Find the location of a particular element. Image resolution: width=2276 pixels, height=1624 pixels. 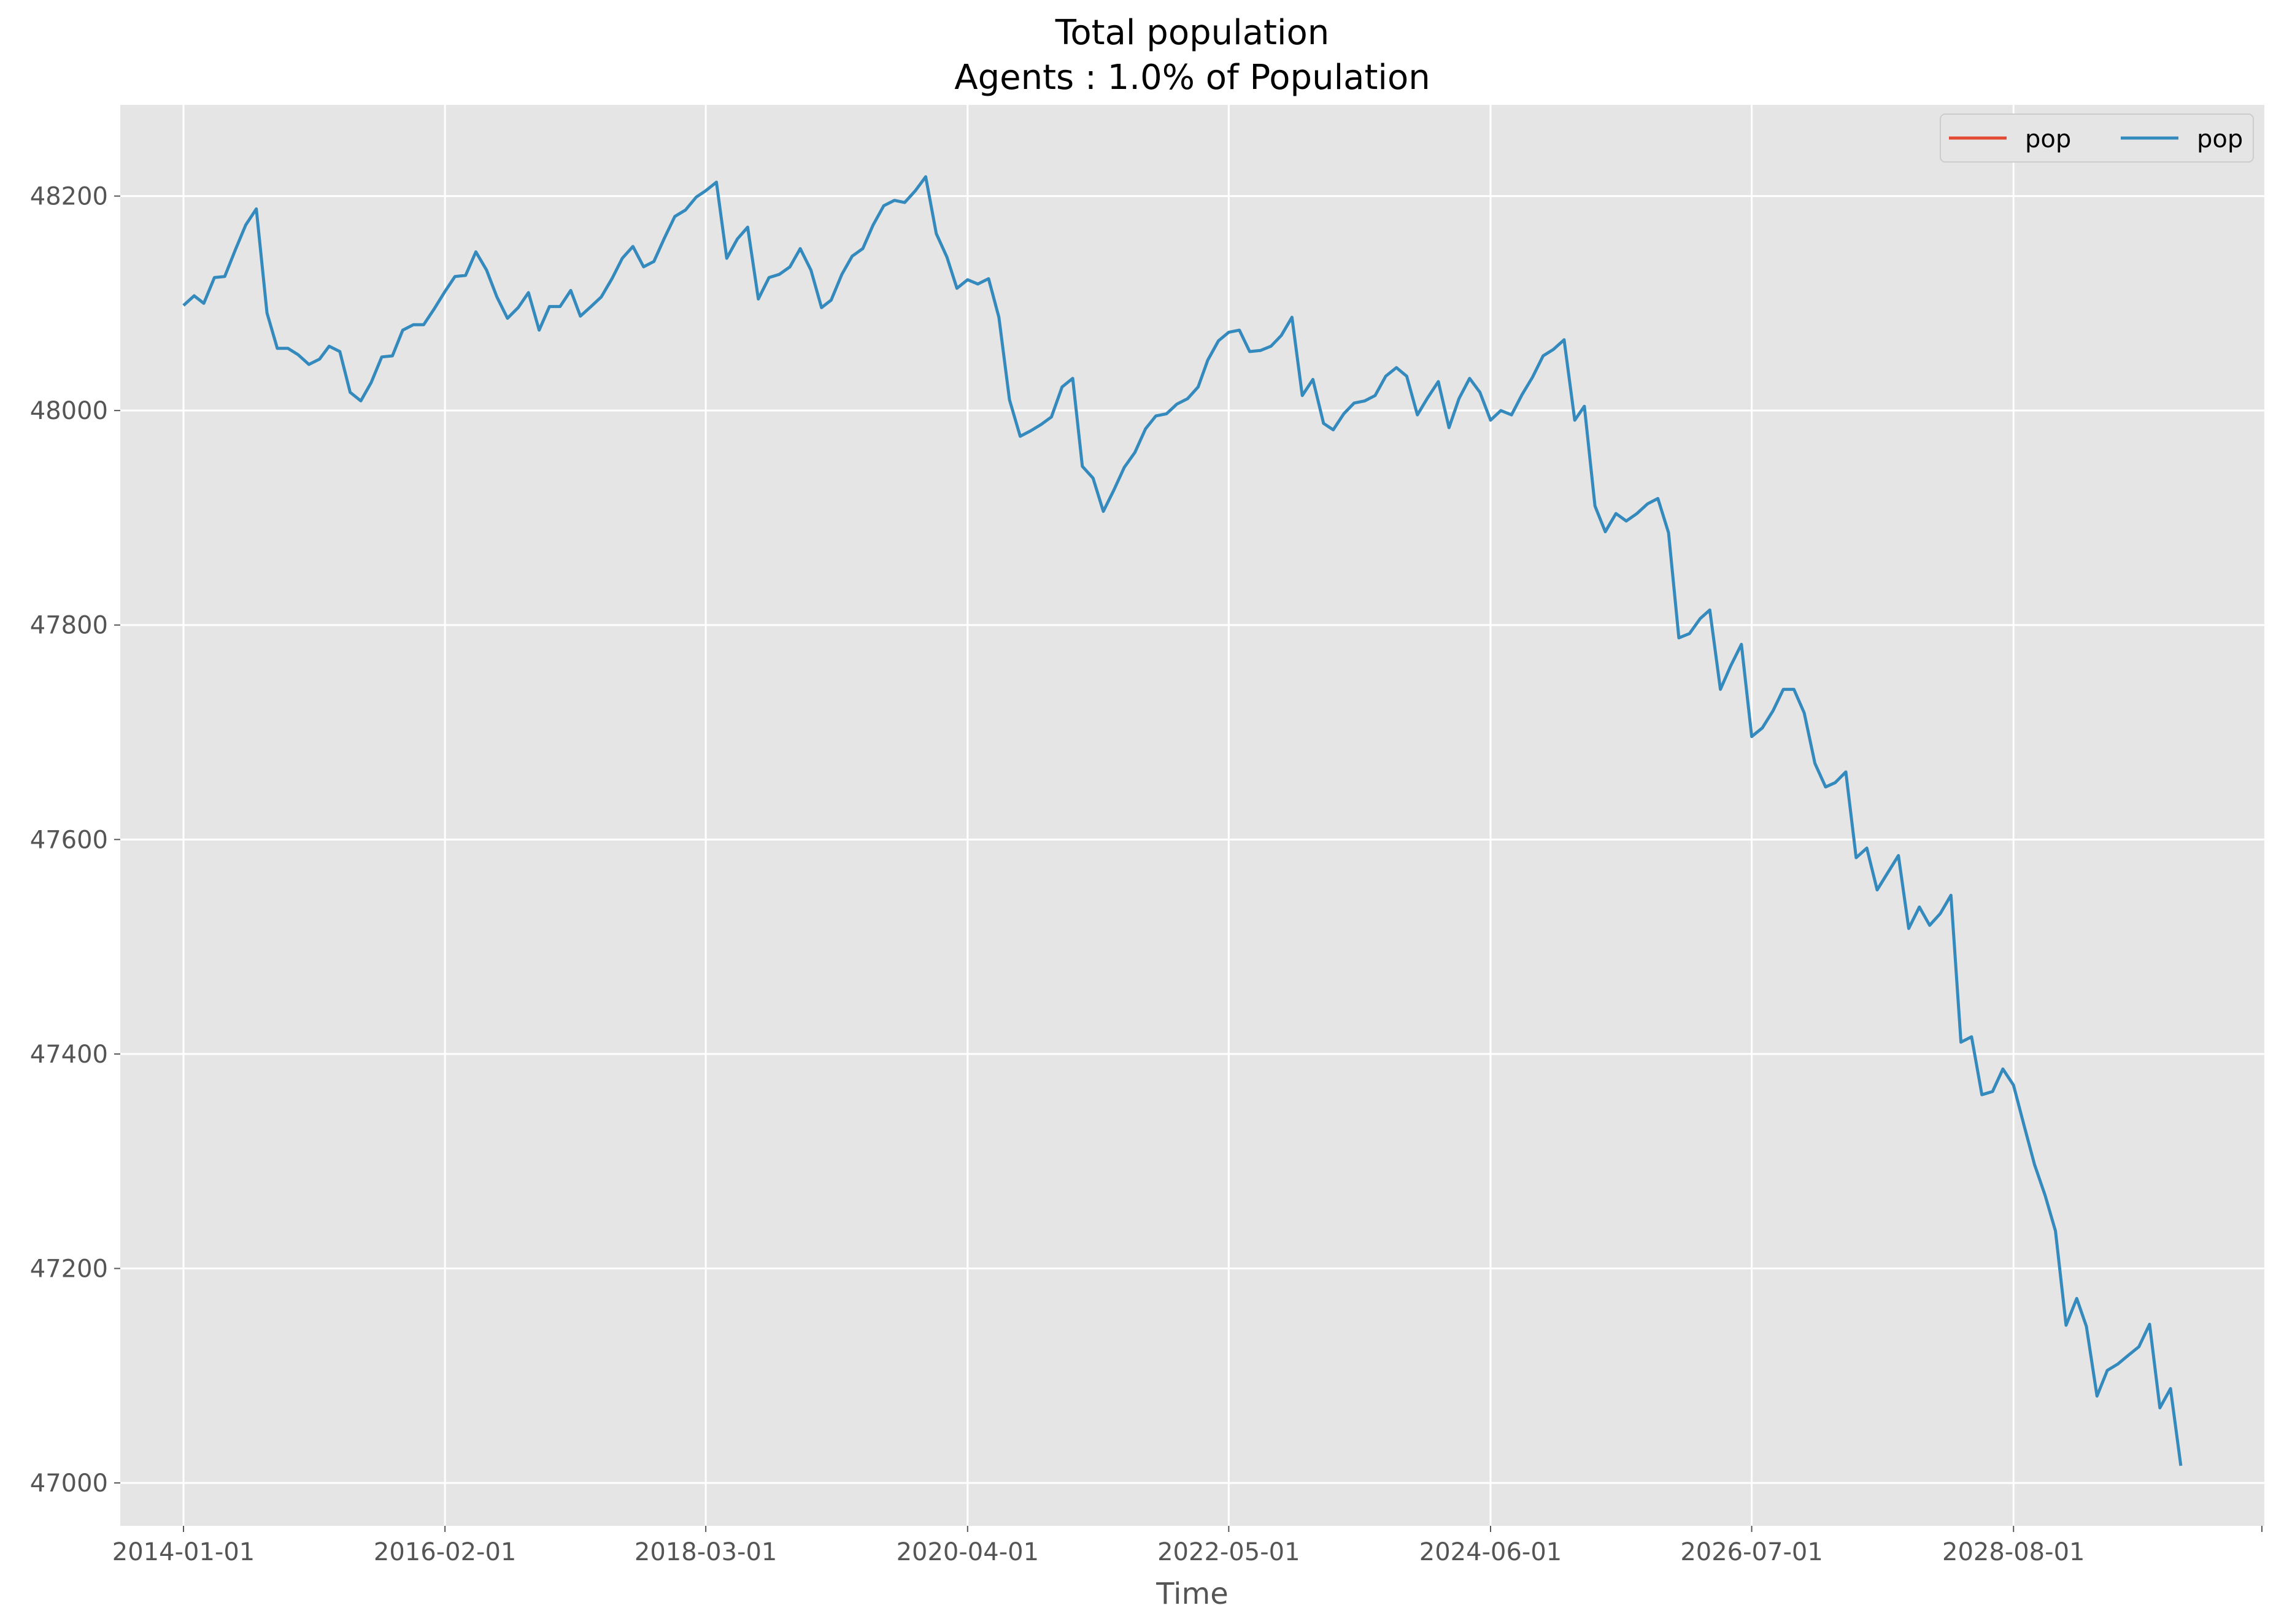

legend-label-pop-2: pop is located at coordinates (2220, 139).